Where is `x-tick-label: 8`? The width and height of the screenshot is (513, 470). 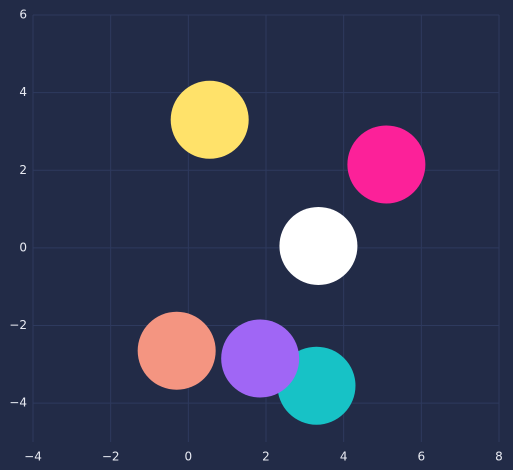
x-tick-label: 8 is located at coordinates (499, 457).